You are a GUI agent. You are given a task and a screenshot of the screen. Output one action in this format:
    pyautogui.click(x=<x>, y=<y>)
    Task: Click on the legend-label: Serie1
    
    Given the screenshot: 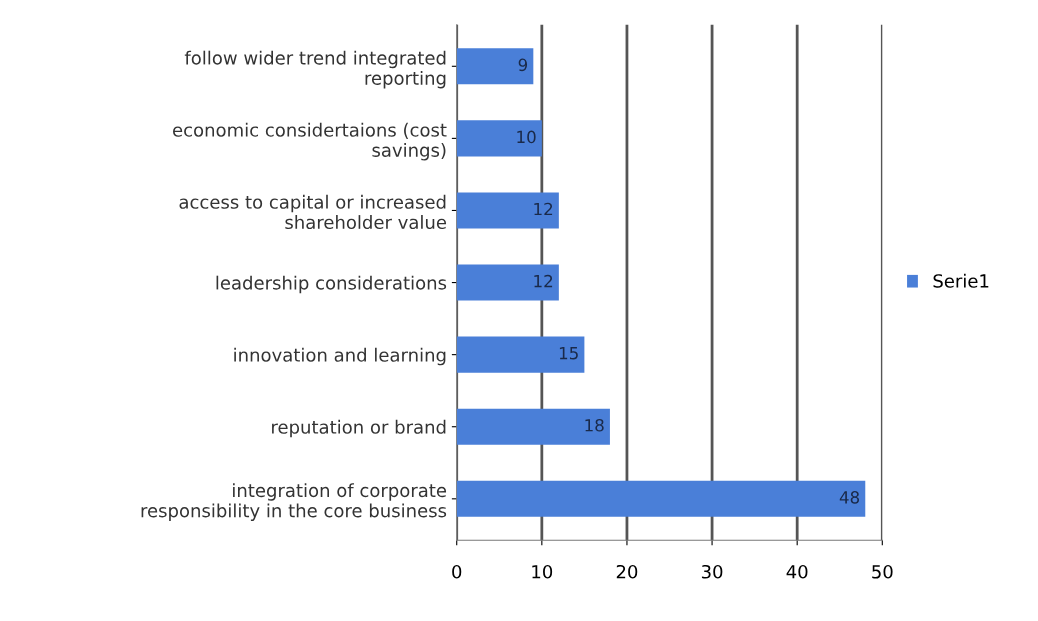 What is the action you would take?
    pyautogui.click(x=961, y=280)
    